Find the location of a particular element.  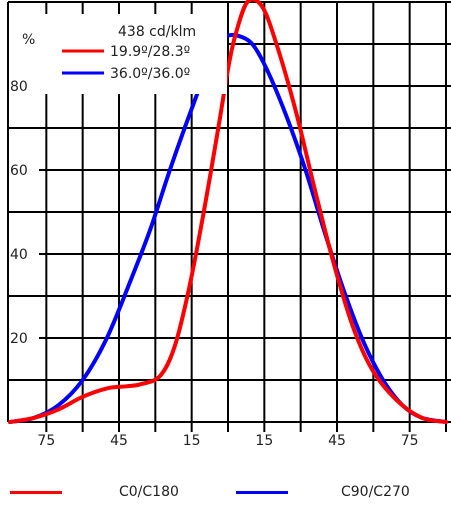

x-tick-labels: 75 45 15 15 45 75 is located at coordinates (227, 441).